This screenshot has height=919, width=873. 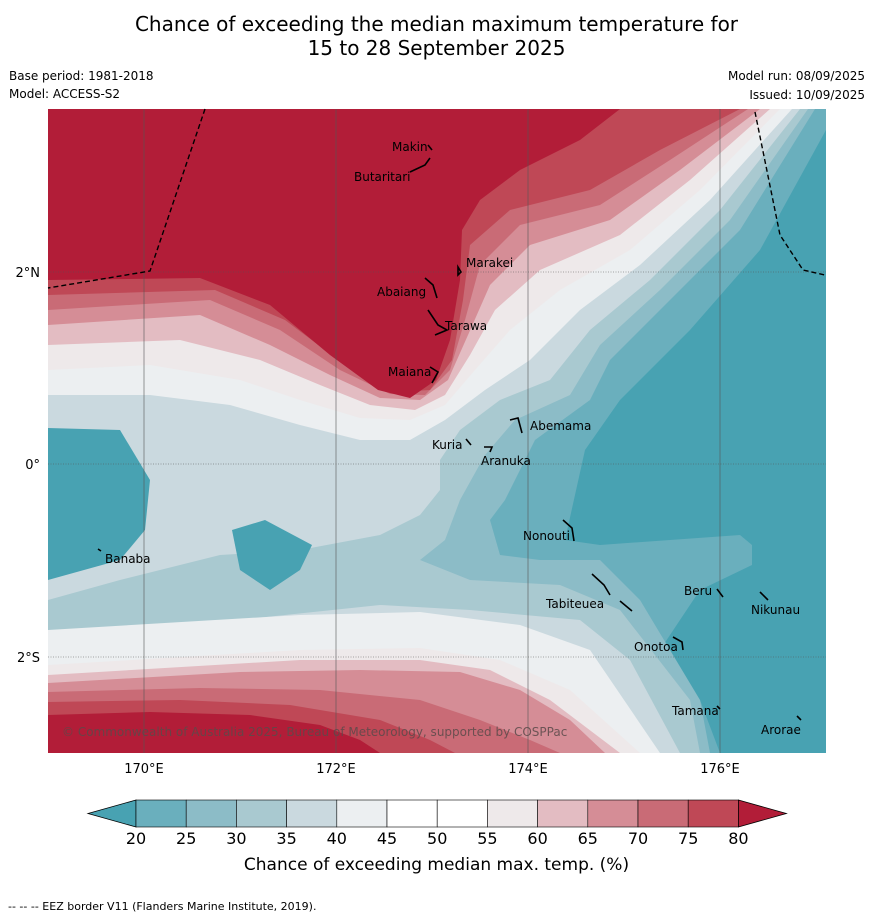 What do you see at coordinates (537, 838) in the screenshot?
I see `colorbar-tick-label: 60` at bounding box center [537, 838].